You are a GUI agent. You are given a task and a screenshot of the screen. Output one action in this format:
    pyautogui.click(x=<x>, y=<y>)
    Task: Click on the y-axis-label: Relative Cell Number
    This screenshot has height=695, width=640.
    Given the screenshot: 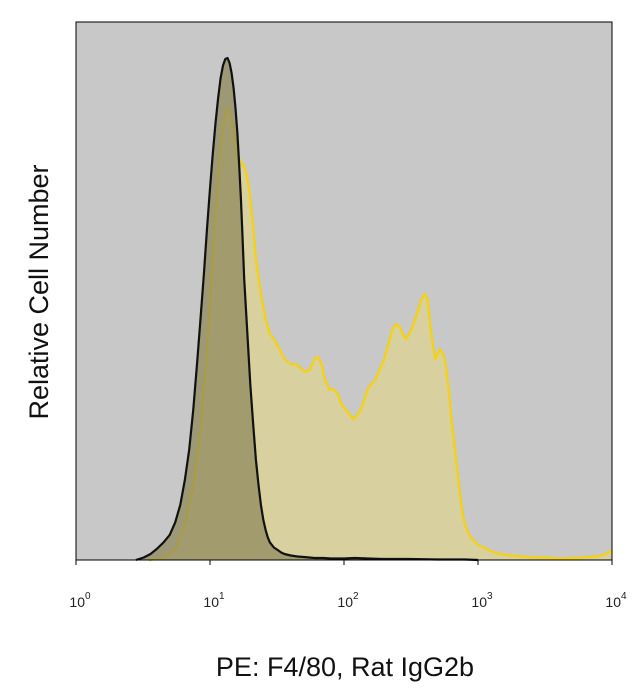 What is the action you would take?
    pyautogui.click(x=39, y=291)
    